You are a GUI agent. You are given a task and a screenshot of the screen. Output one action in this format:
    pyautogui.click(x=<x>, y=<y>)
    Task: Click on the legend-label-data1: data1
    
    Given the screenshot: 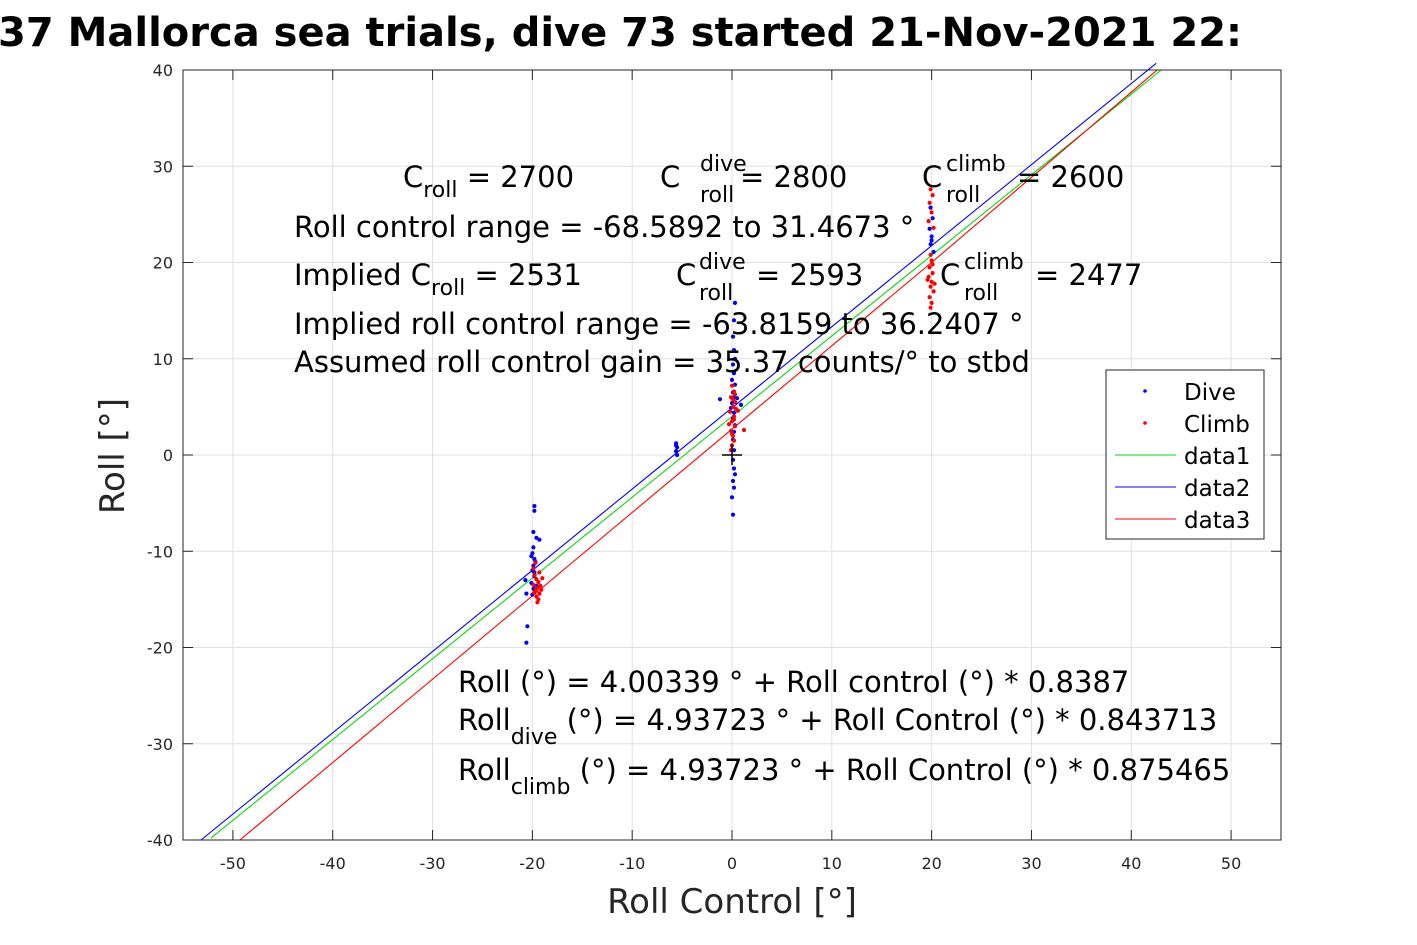 What is the action you would take?
    pyautogui.click(x=1217, y=457)
    